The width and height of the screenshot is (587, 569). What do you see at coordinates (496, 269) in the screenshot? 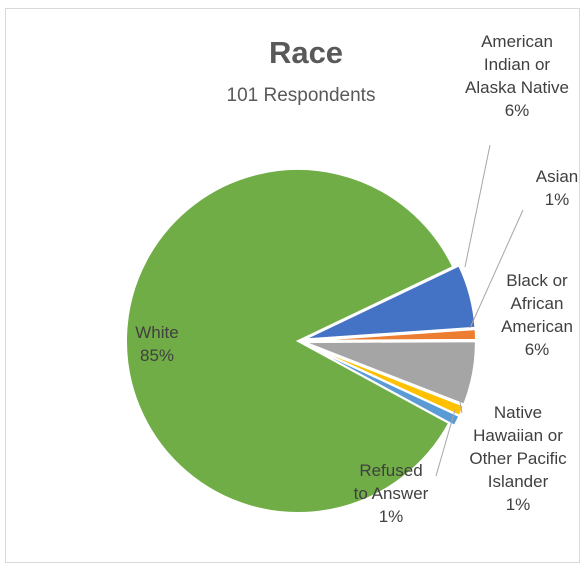
I see `leader-line-asian` at bounding box center [496, 269].